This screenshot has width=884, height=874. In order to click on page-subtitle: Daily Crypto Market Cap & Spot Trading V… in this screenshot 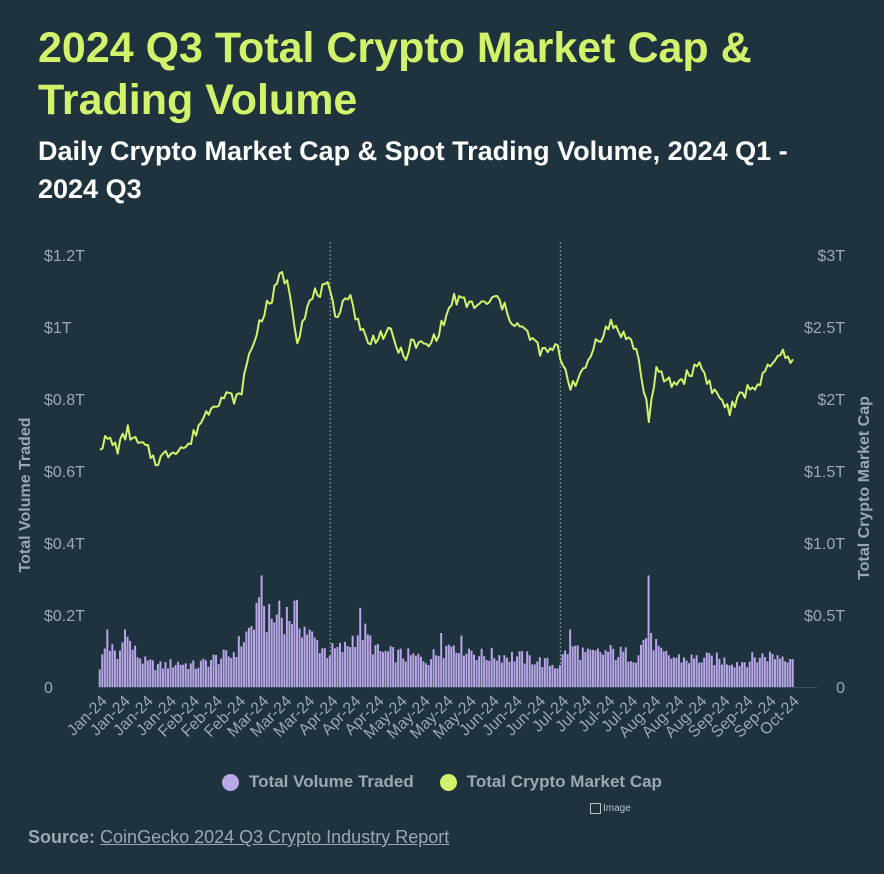, I will do `click(413, 170)`.